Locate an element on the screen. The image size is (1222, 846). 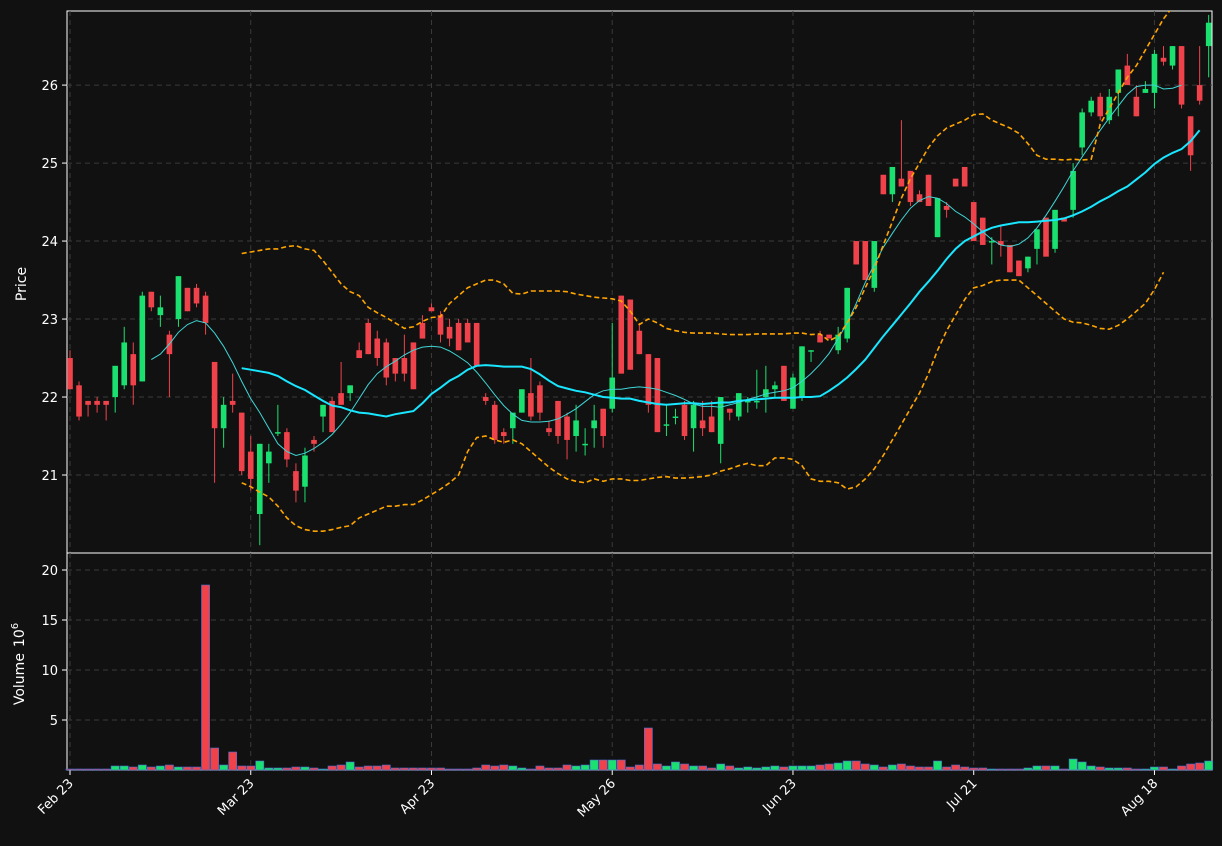
volume-axis-label: Volume 106 is located at coordinates (19, 664).